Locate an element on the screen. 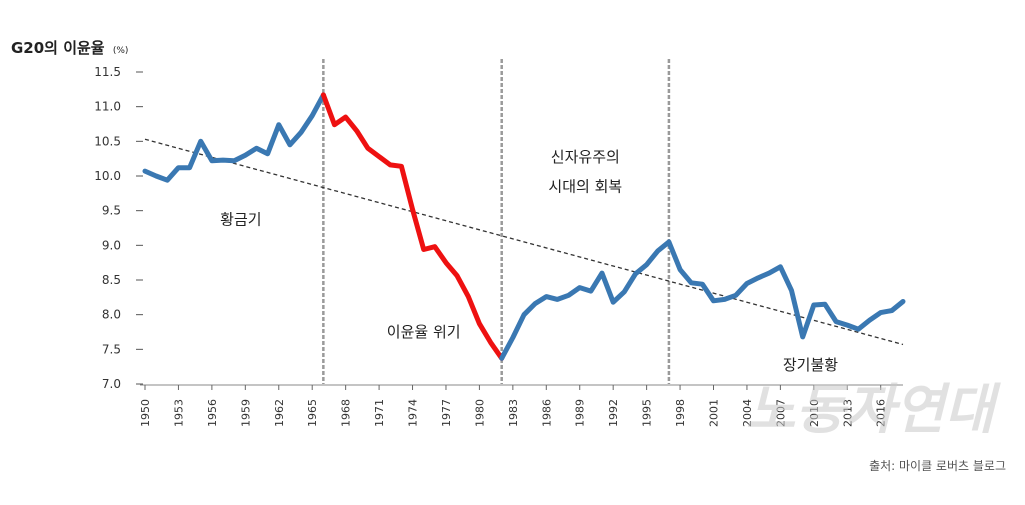  x-tick-label: 1989 is located at coordinates (580, 413).